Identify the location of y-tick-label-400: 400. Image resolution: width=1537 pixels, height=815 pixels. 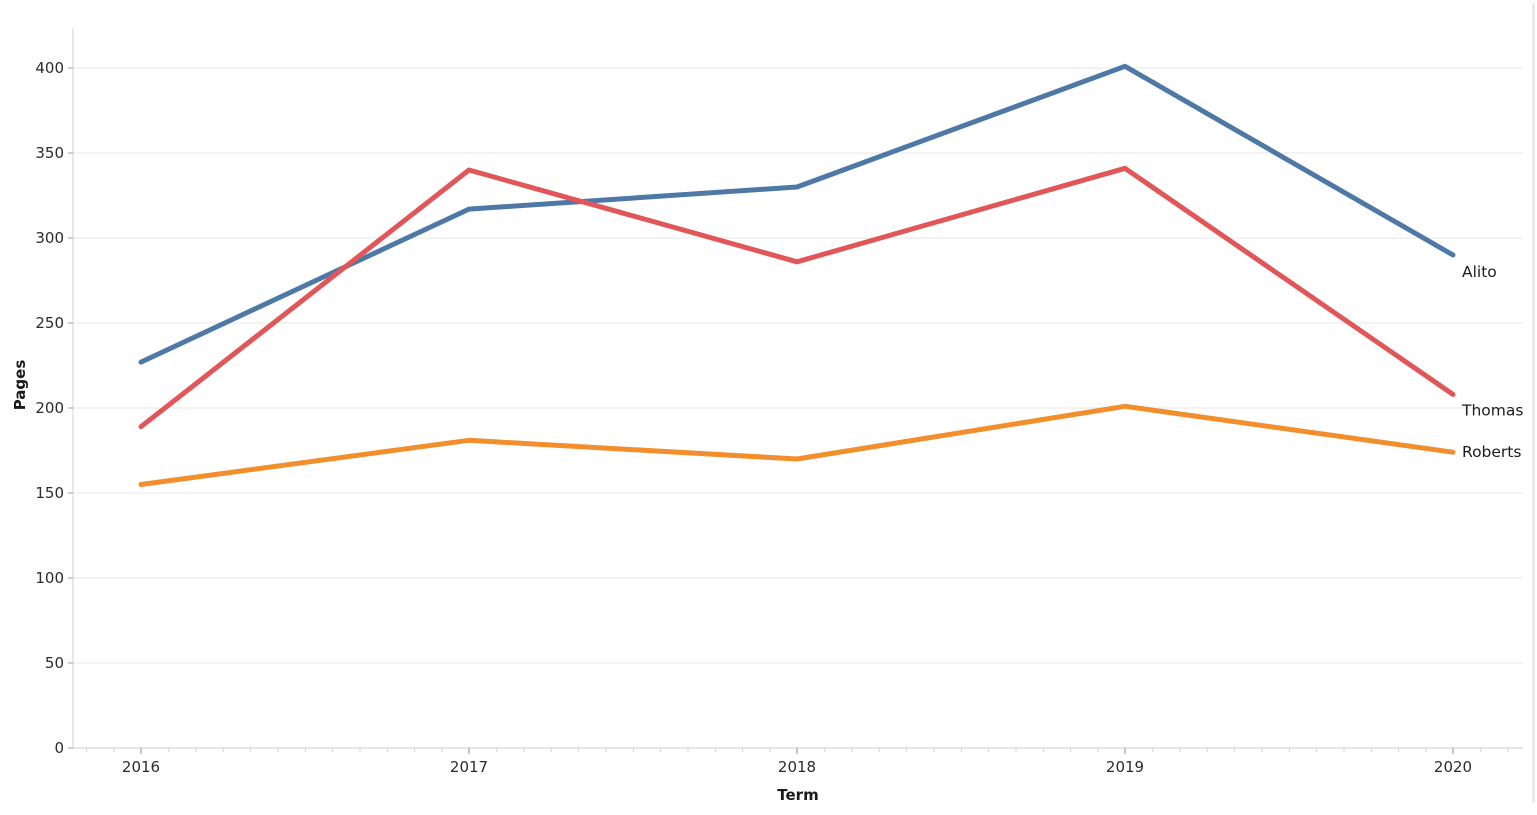
(49, 68).